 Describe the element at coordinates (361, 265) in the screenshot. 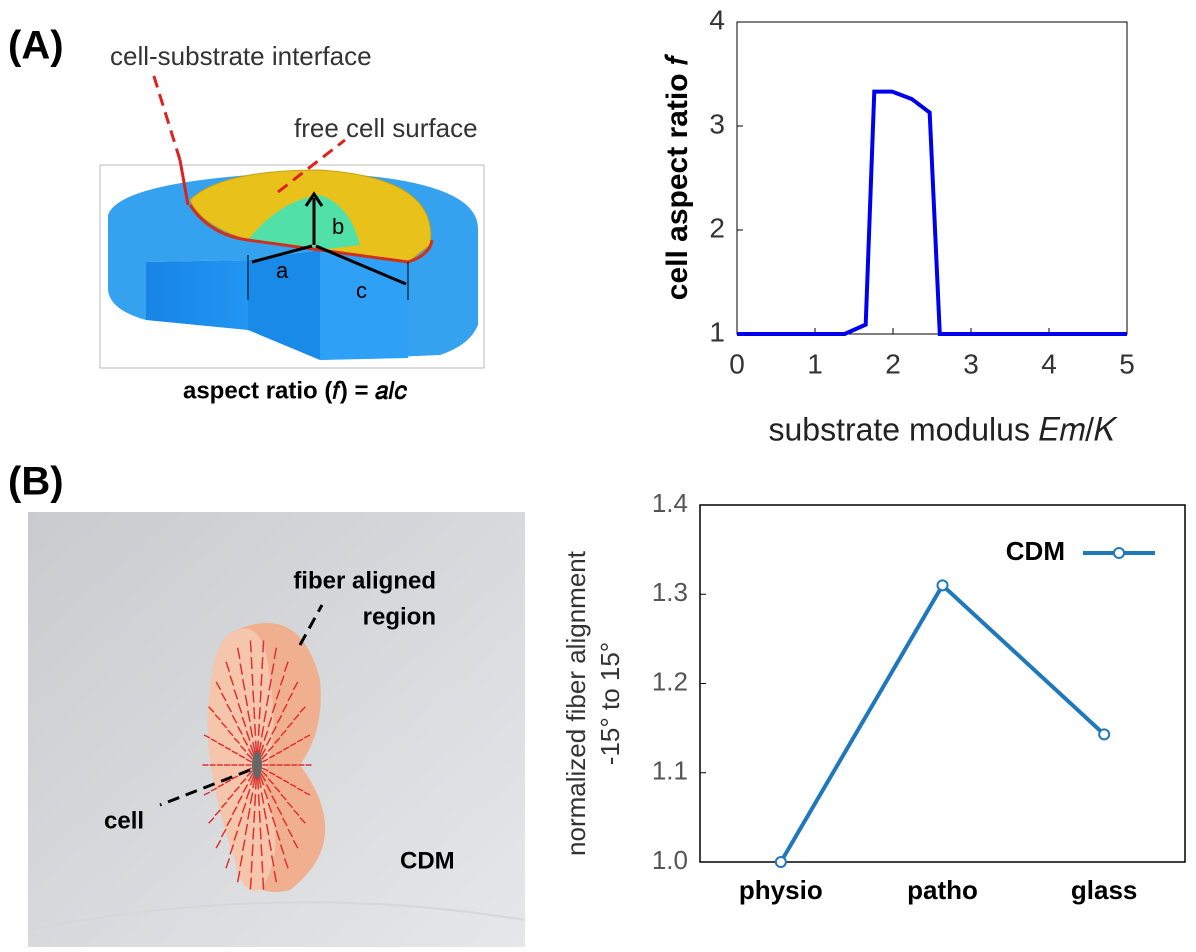

I see `arrow-c` at that location.